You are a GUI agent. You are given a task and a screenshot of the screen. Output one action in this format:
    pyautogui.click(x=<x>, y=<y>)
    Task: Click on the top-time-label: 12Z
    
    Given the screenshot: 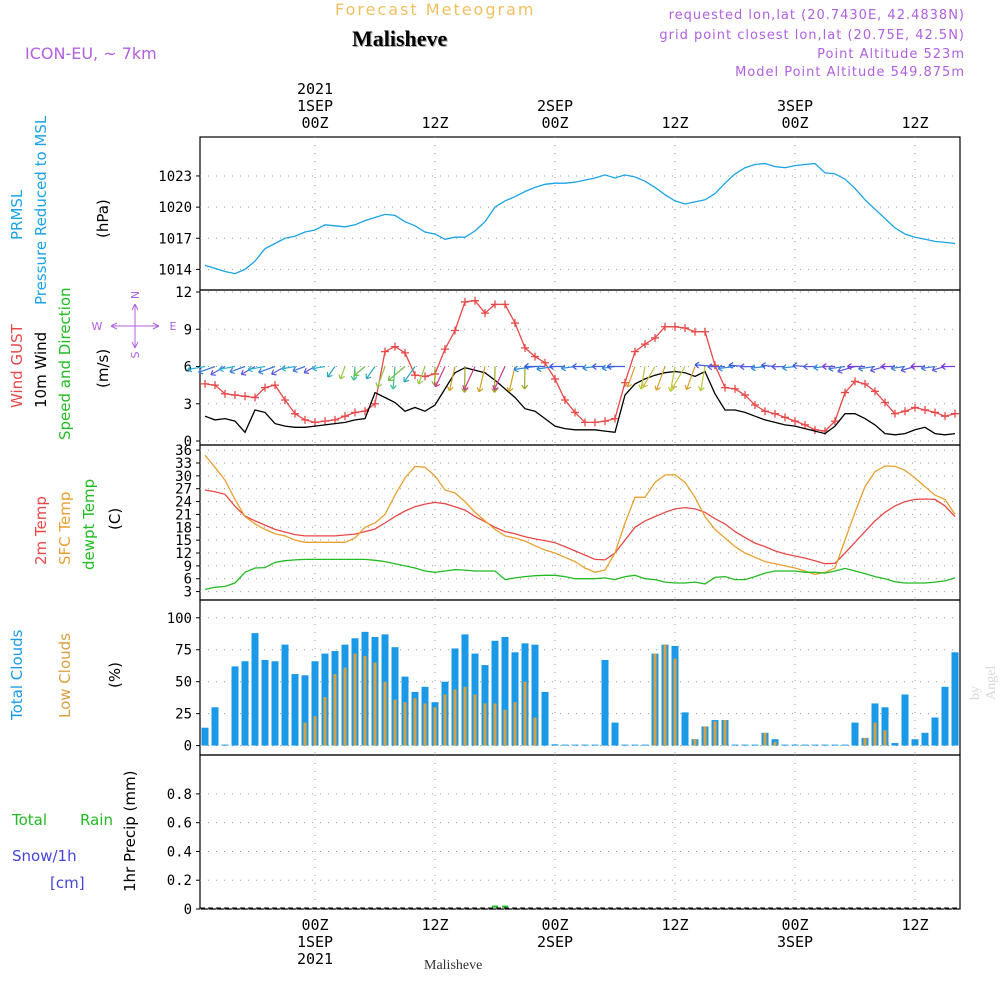 What is the action you would take?
    pyautogui.click(x=434, y=123)
    